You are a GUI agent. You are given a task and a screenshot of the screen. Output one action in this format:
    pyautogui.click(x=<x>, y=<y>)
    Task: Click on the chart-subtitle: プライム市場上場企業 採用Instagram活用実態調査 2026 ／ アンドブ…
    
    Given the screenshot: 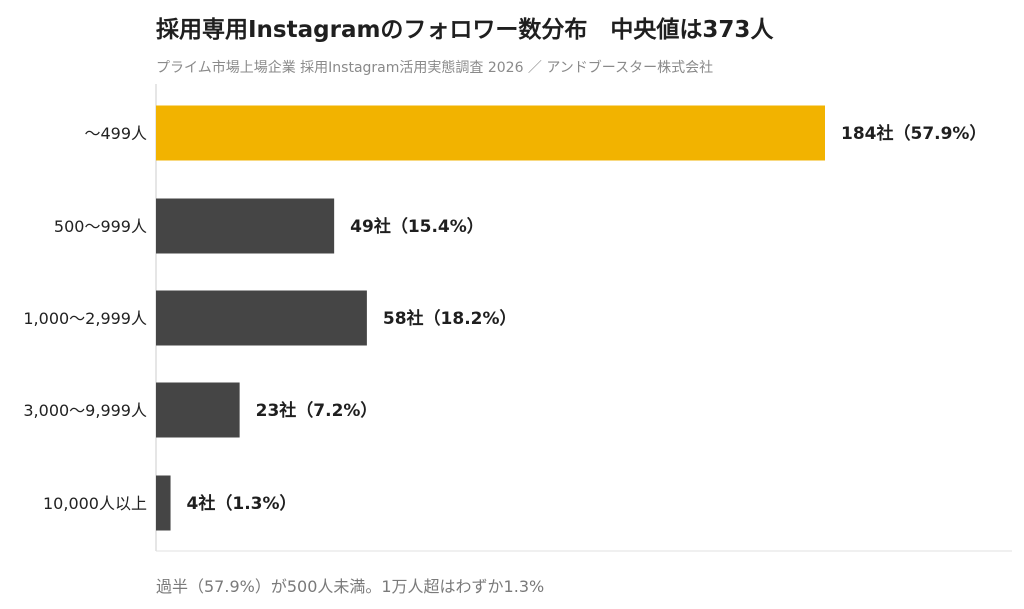 What is the action you would take?
    pyautogui.click(x=435, y=68)
    